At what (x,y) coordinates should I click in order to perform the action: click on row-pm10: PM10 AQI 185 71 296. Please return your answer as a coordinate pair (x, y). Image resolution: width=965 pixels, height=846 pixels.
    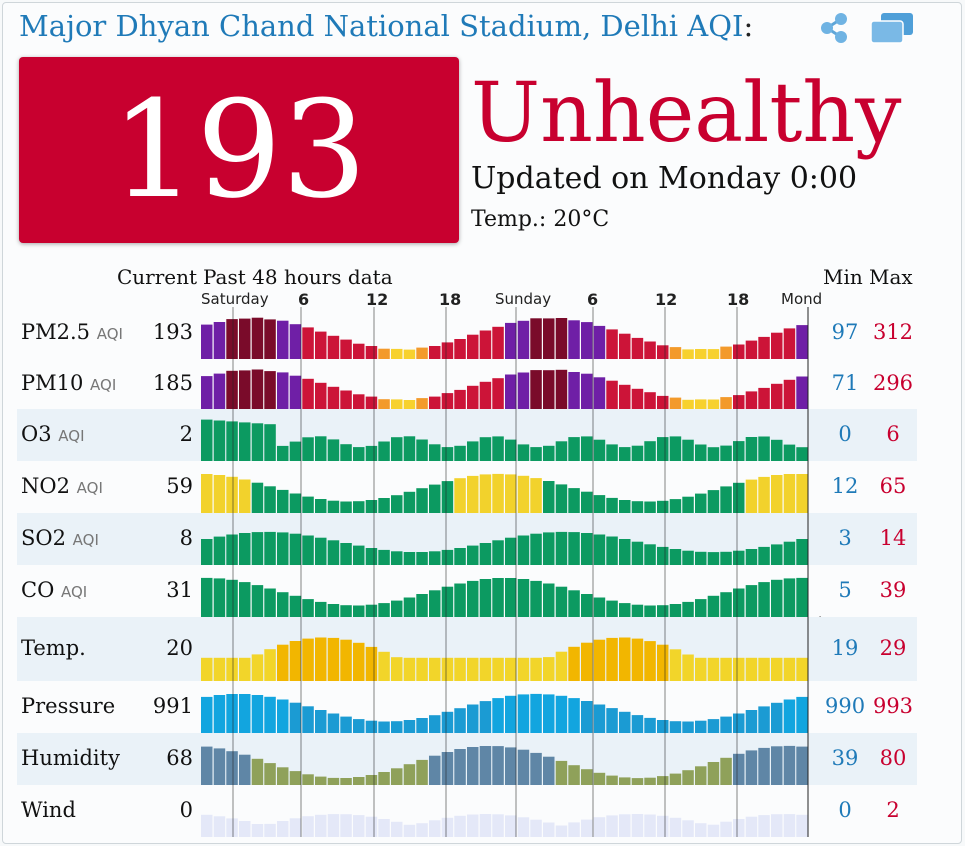
    Looking at the image, I should click on (467, 384).